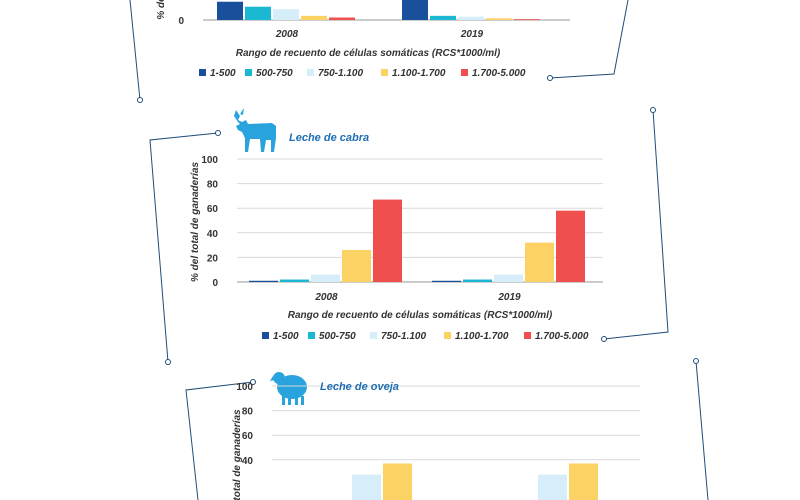  What do you see at coordinates (237, 454) in the screenshot?
I see `y-axis-title: total de ganaderías` at bounding box center [237, 454].